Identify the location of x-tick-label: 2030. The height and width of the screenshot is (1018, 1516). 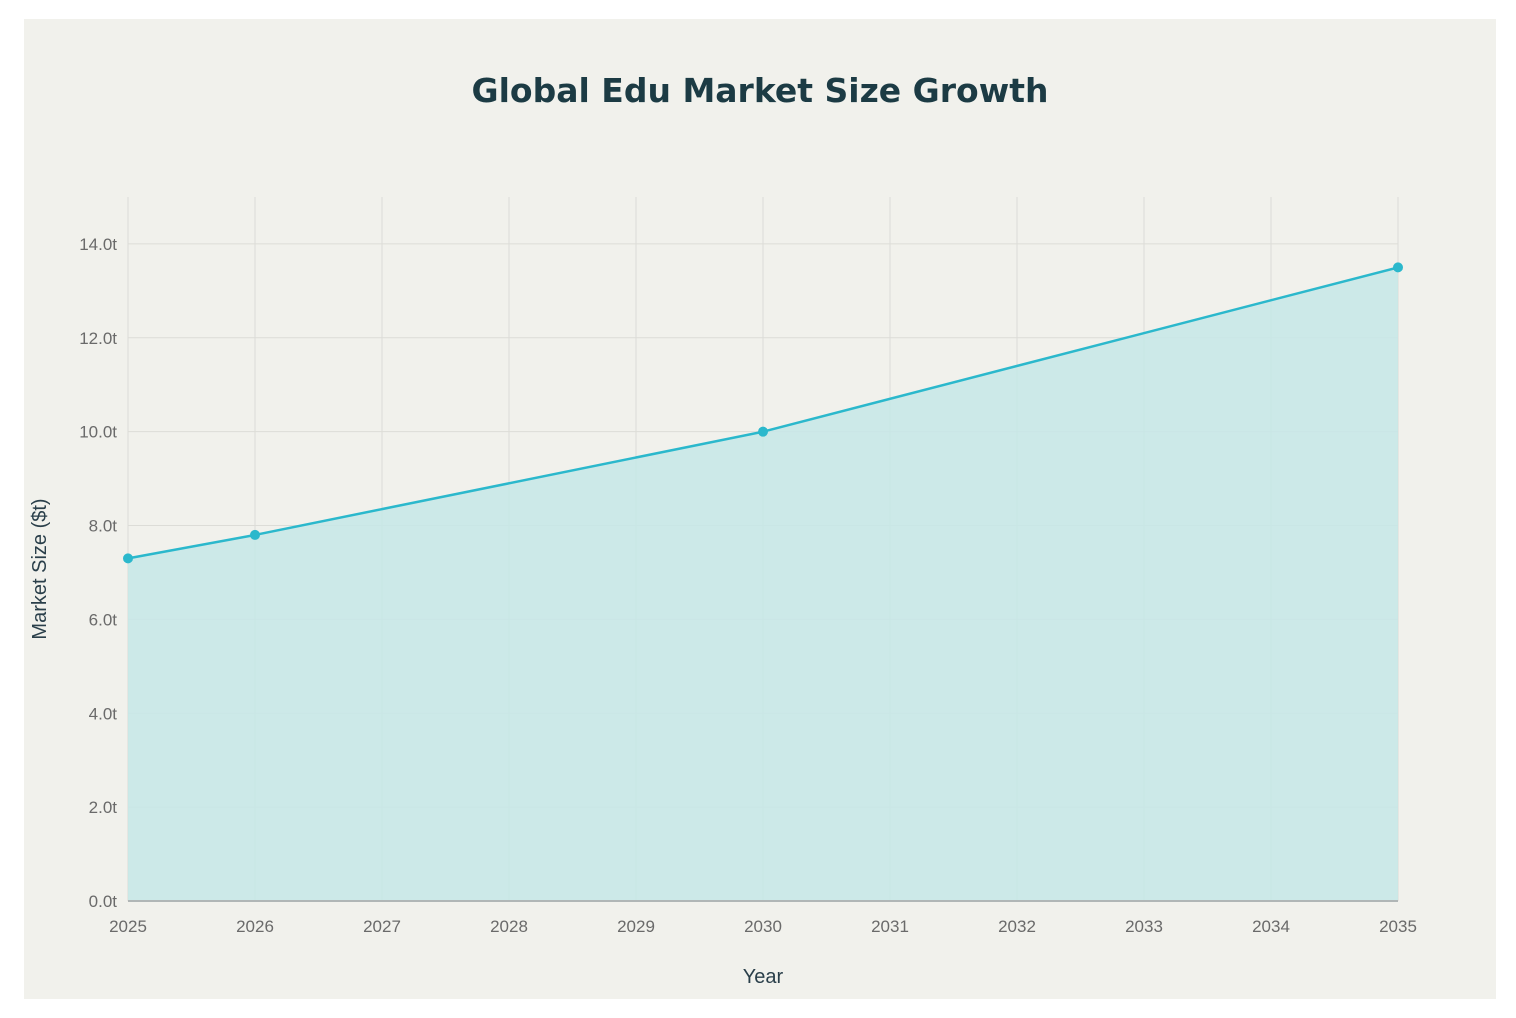
(763, 926).